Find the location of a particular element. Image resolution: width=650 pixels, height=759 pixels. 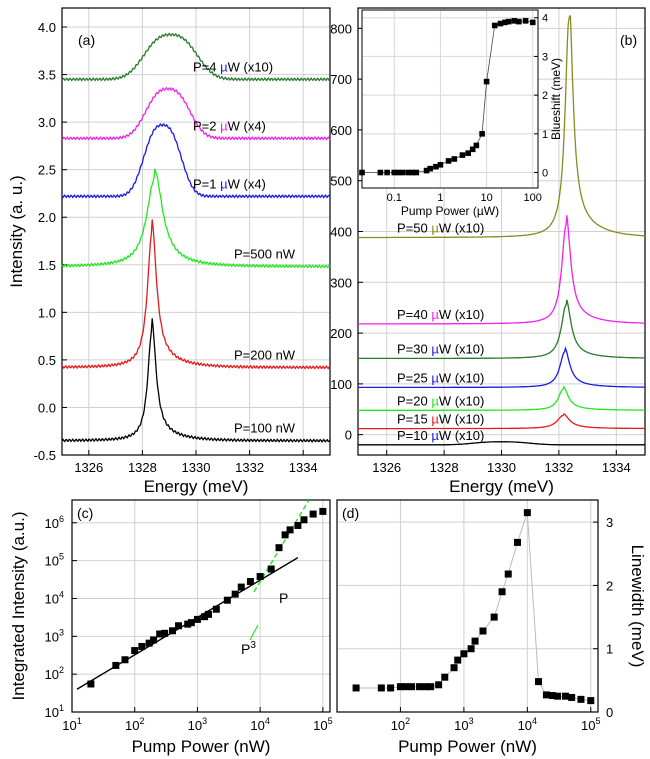

x-tick-label: 1330 is located at coordinates (501, 467).